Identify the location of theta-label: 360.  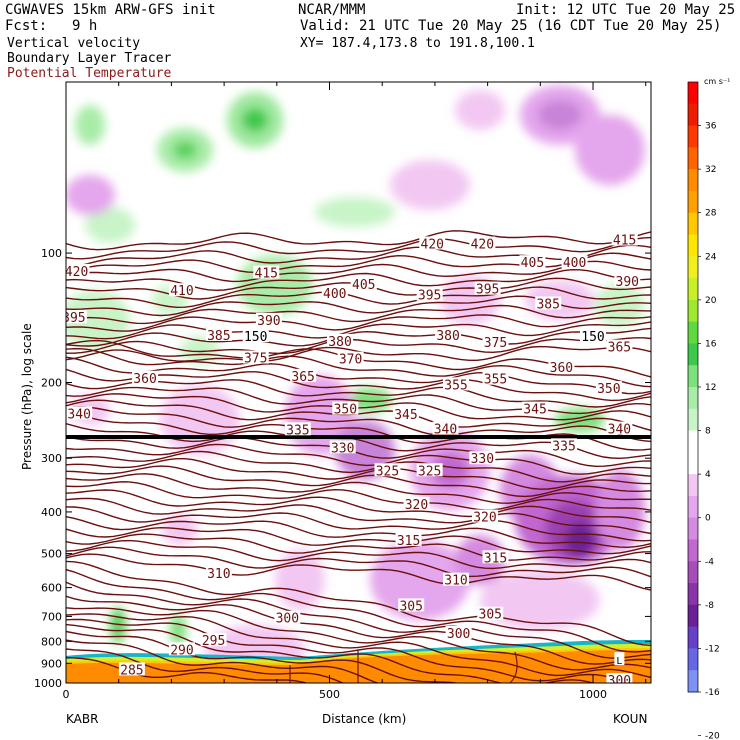
(144, 379).